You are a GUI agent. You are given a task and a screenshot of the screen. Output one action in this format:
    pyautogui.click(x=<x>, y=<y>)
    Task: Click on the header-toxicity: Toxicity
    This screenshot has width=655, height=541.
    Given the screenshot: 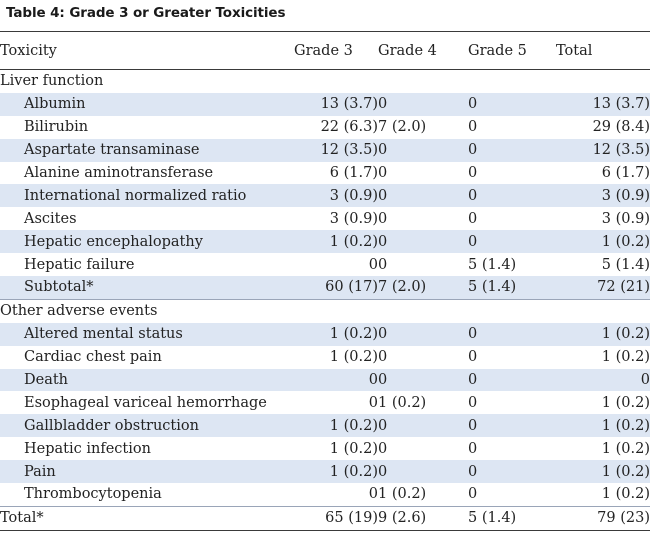 What is the action you would take?
    pyautogui.click(x=147, y=51)
    